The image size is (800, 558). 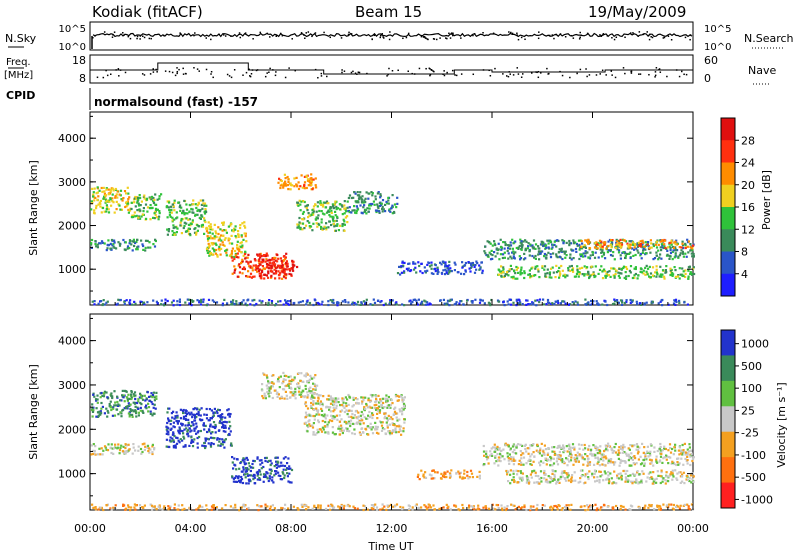 What do you see at coordinates (717, 47) in the screenshot?
I see `nsearch-tick-low: 10^0` at bounding box center [717, 47].